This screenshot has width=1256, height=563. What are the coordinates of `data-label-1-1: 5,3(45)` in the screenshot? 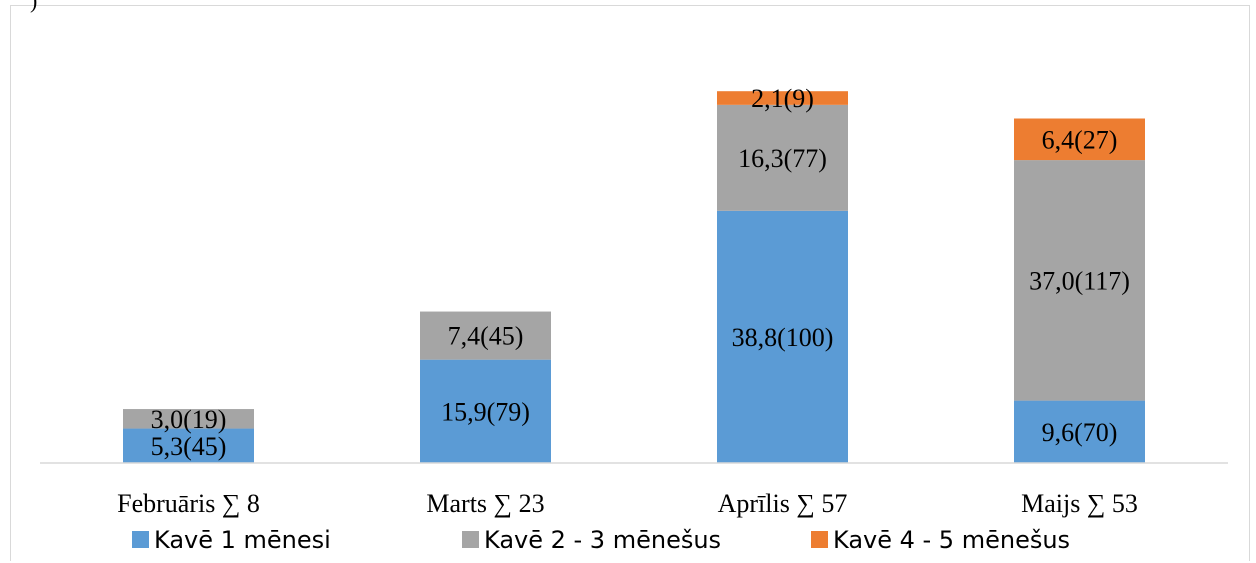 It's located at (189, 446).